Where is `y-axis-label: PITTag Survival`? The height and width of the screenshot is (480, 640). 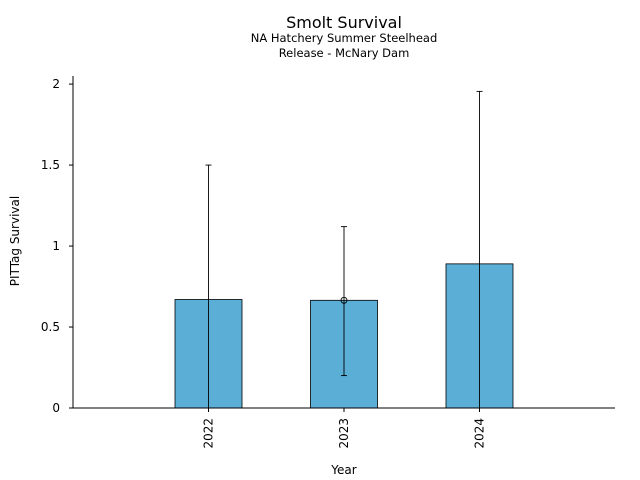
y-axis-label: PITTag Survival is located at coordinates (15, 241).